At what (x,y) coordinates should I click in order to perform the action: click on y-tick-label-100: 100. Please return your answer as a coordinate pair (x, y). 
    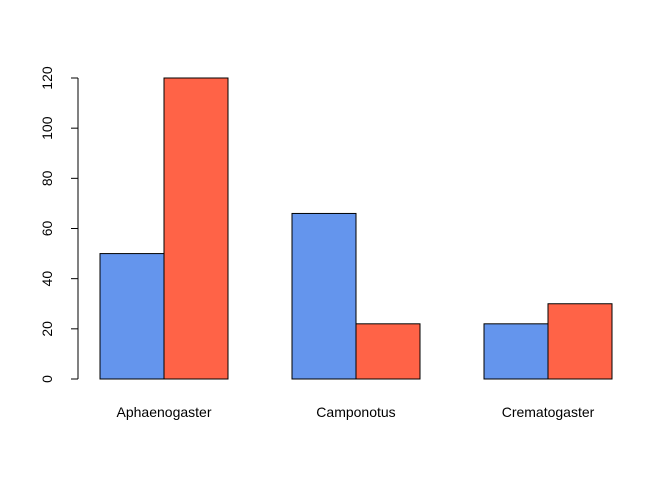
    Looking at the image, I should click on (47, 128).